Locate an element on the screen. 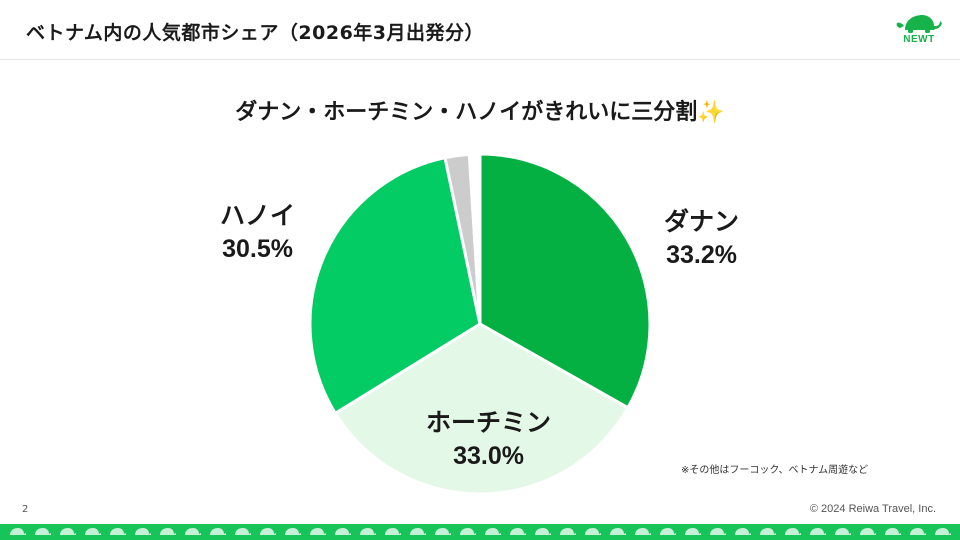 The image size is (960, 540). page-number: 2 is located at coordinates (25, 509).